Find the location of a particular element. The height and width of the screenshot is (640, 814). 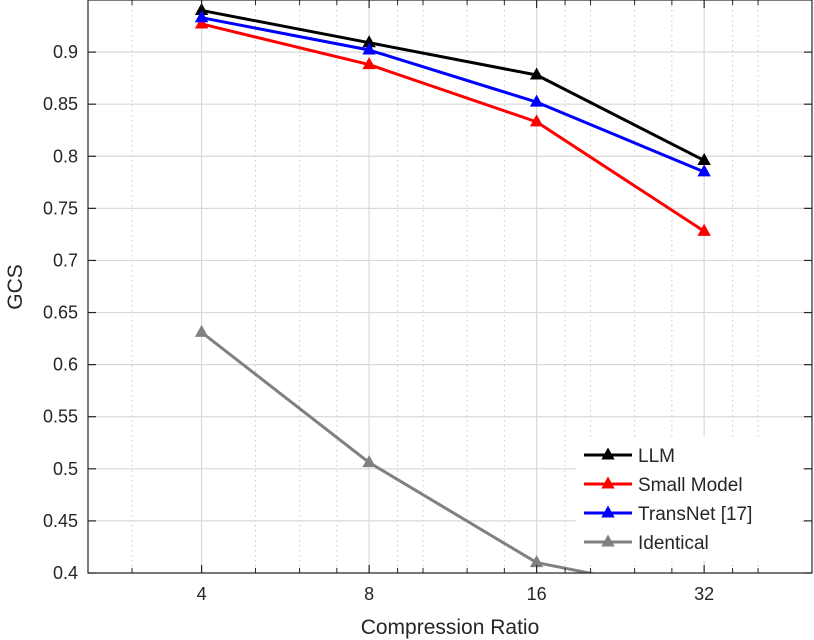

y-tick-label: 0.85 is located at coordinates (60, 104).